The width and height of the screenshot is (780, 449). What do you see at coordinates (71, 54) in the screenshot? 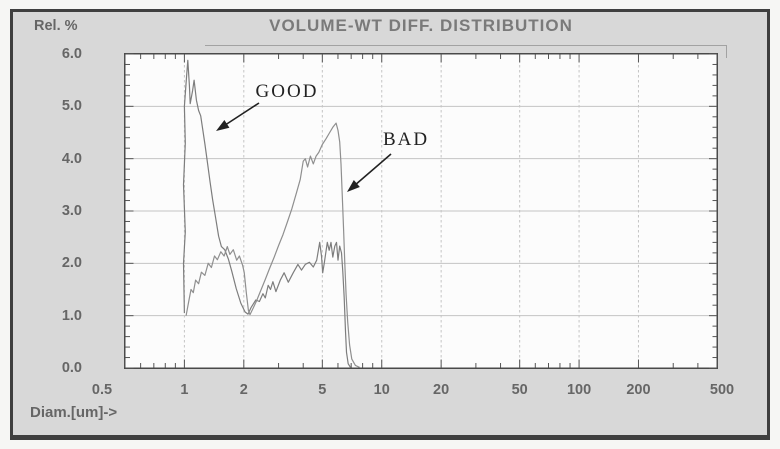
I see `y-tick-label: 6.0` at bounding box center [71, 54].